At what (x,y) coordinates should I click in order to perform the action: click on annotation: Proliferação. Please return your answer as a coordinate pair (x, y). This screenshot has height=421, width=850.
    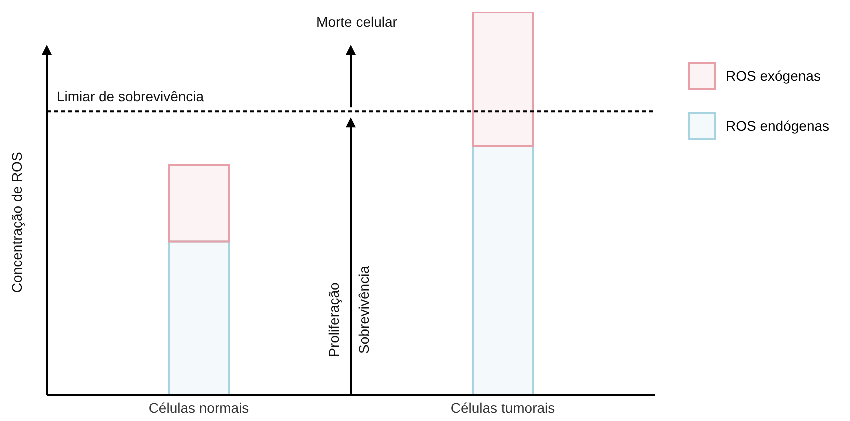
    Looking at the image, I should click on (334, 320).